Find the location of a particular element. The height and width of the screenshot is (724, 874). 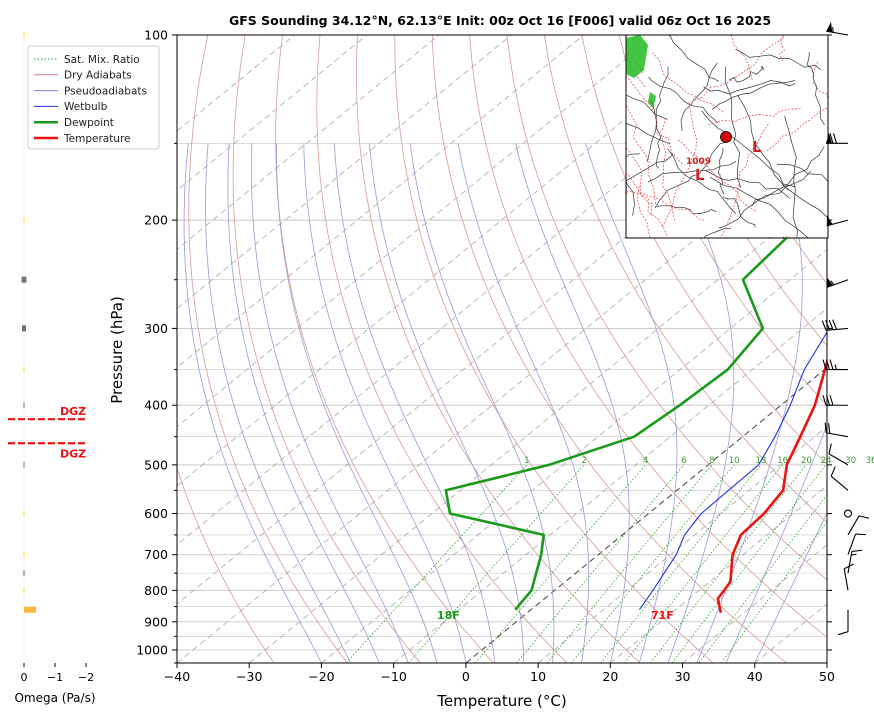

legend-label: Dry Adiabats is located at coordinates (98, 76).